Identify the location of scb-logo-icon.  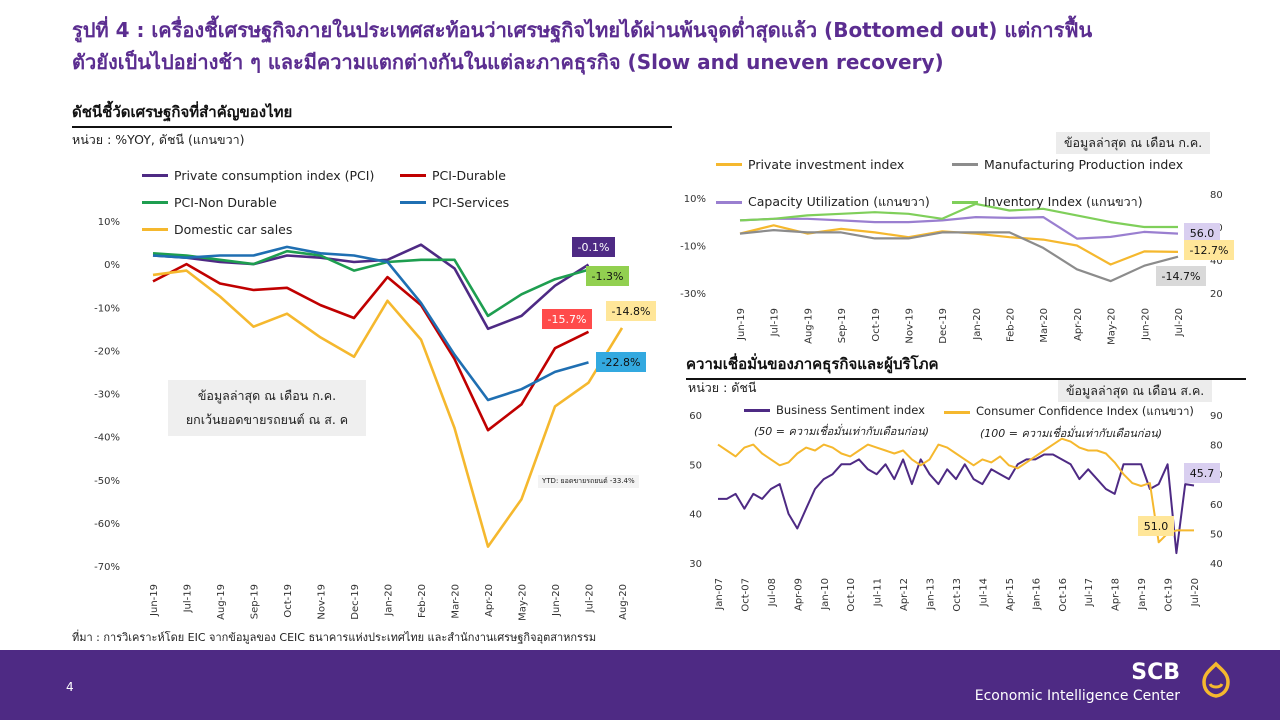
(1216, 679).